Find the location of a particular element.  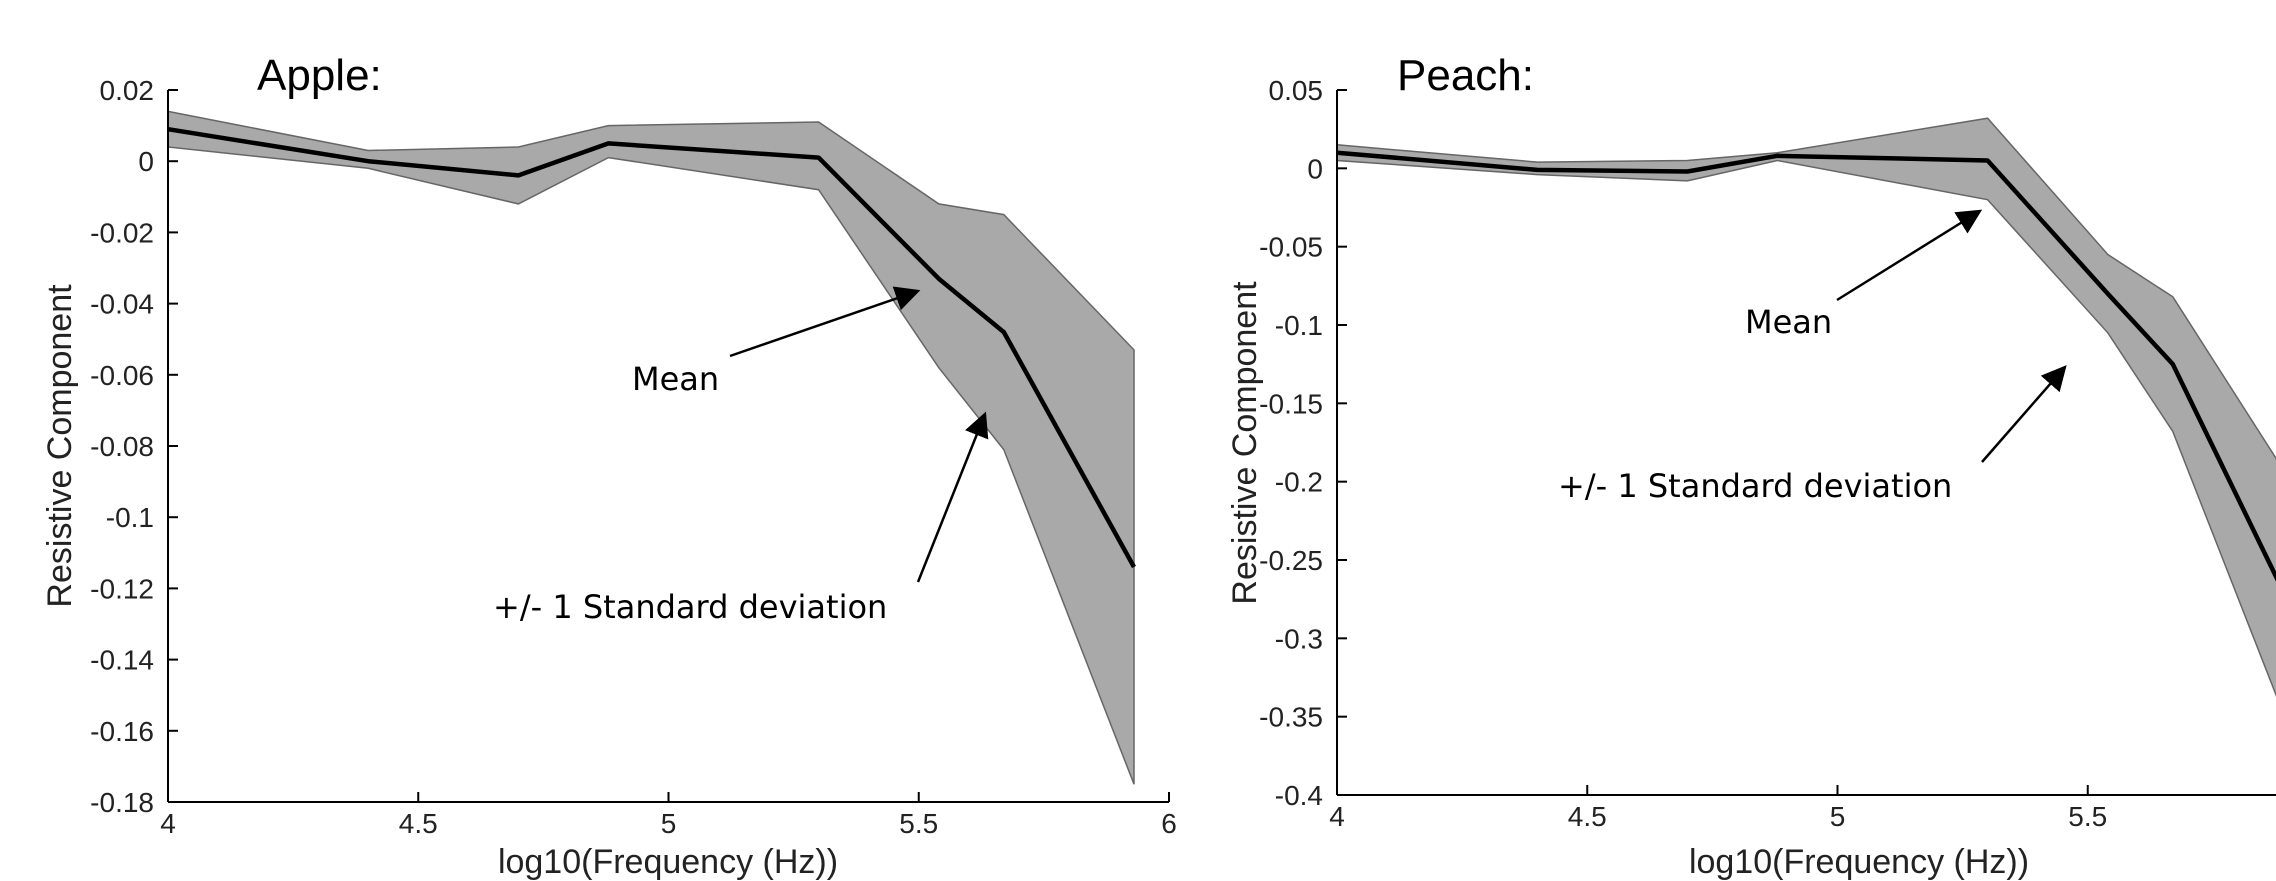

peach-x-tick-label: 5 is located at coordinates (1838, 816).